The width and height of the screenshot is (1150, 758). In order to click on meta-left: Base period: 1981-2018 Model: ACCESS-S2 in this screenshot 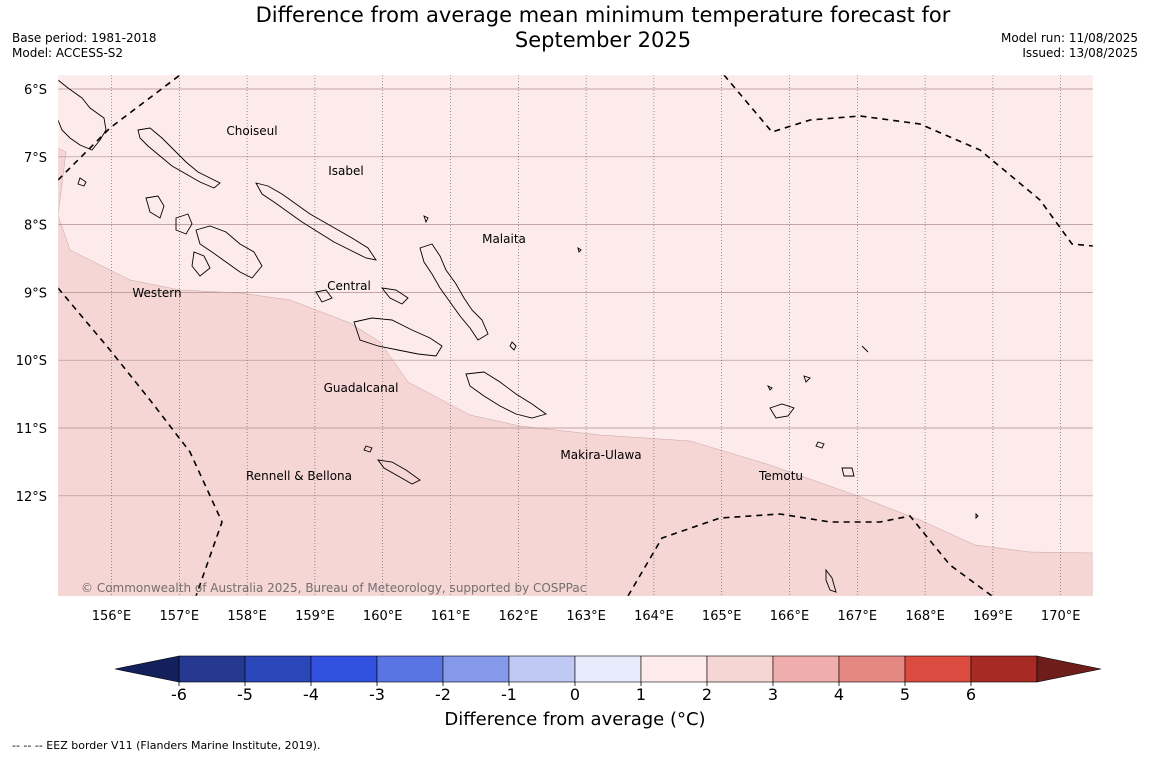, I will do `click(84, 46)`.